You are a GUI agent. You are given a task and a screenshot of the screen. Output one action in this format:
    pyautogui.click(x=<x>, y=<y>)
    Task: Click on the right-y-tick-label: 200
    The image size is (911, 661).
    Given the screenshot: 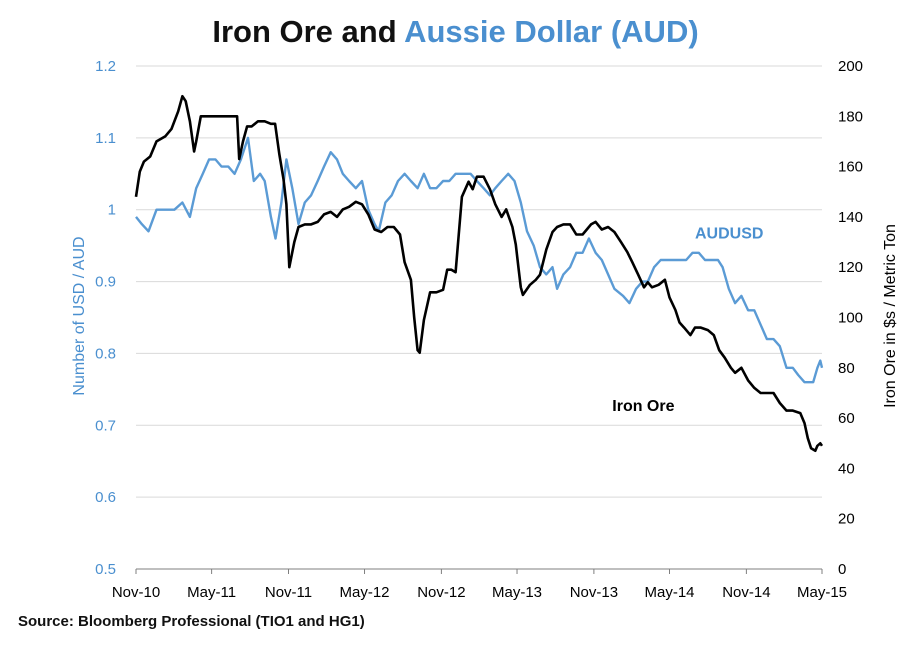 What is the action you would take?
    pyautogui.click(x=850, y=66)
    